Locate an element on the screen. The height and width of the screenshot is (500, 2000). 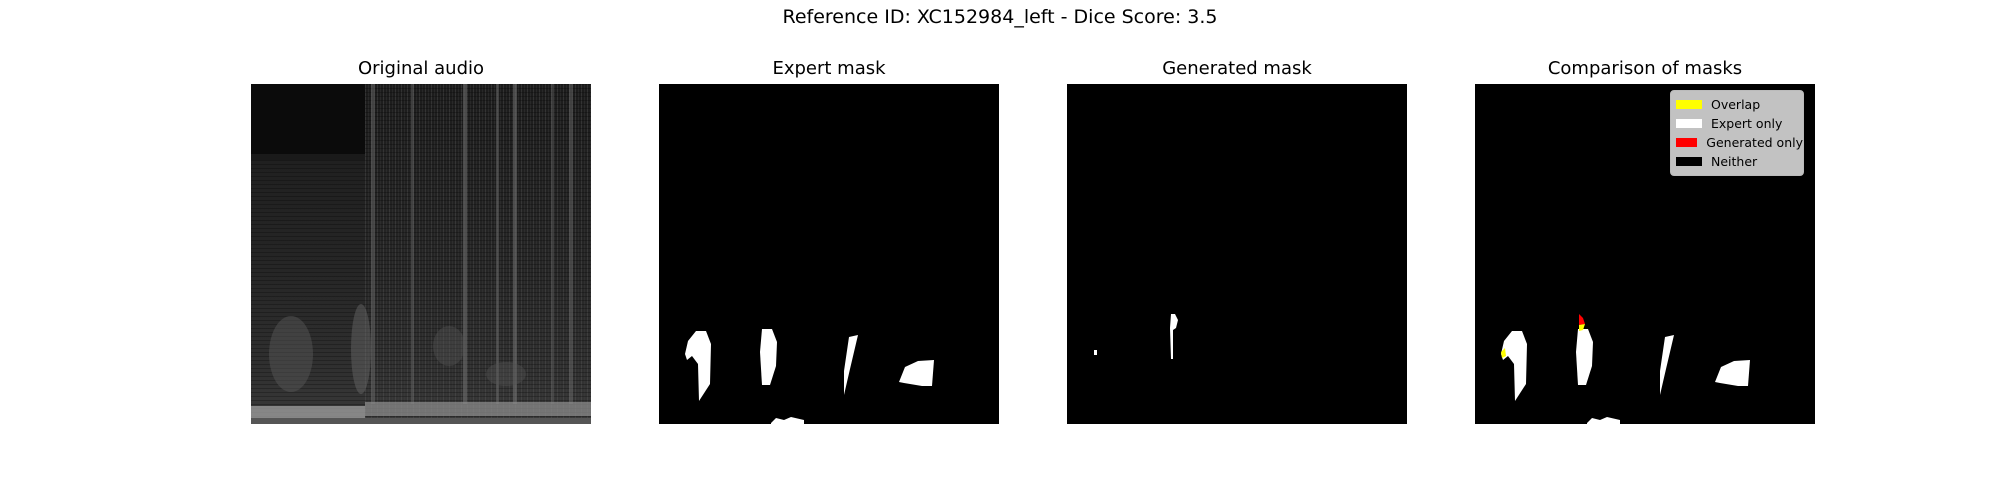
legend-label-generated-only: Generated only is located at coordinates (1754, 142).